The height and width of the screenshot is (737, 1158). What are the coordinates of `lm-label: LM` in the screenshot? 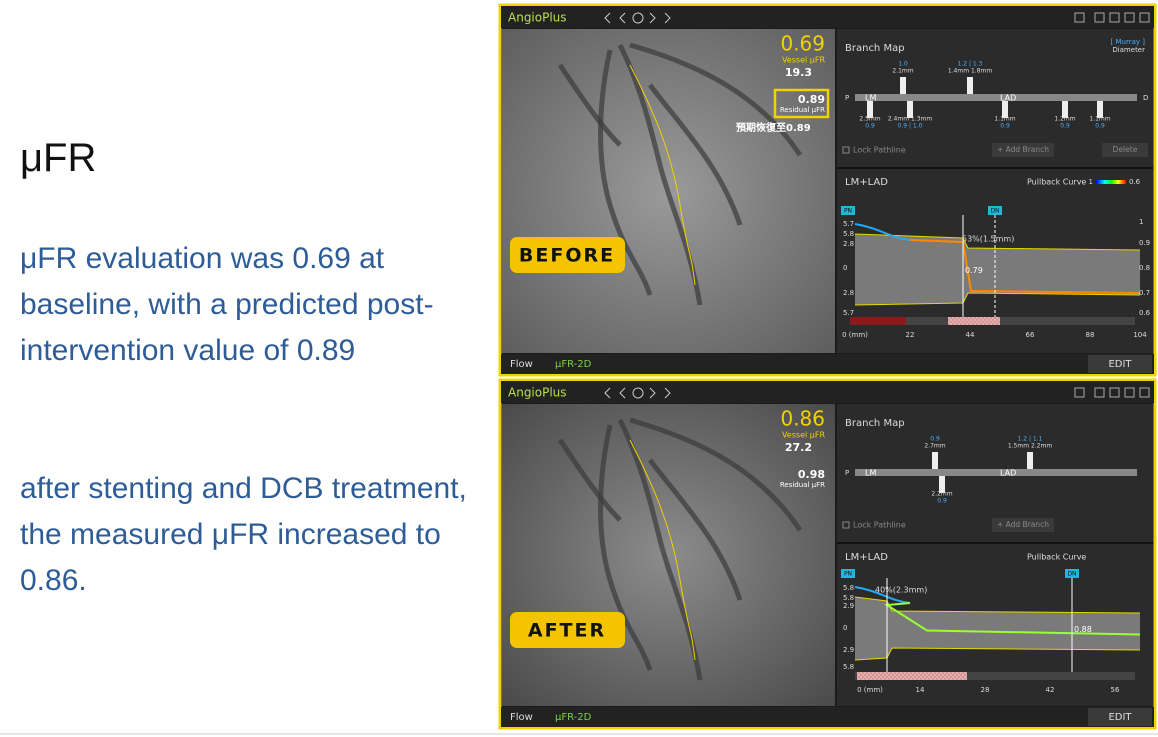 It's located at (870, 98).